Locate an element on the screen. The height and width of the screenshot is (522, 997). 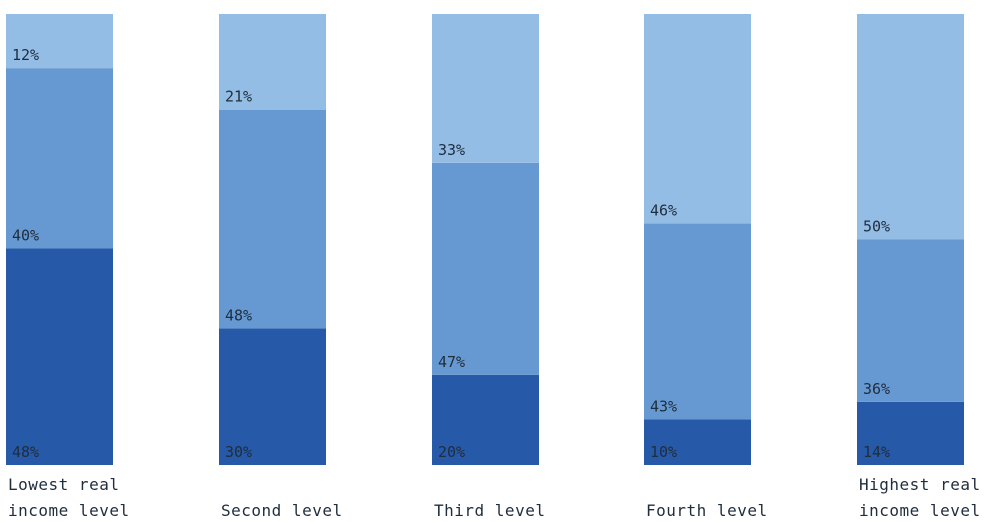
data-label-dark-3: 20% is located at coordinates (451, 452).